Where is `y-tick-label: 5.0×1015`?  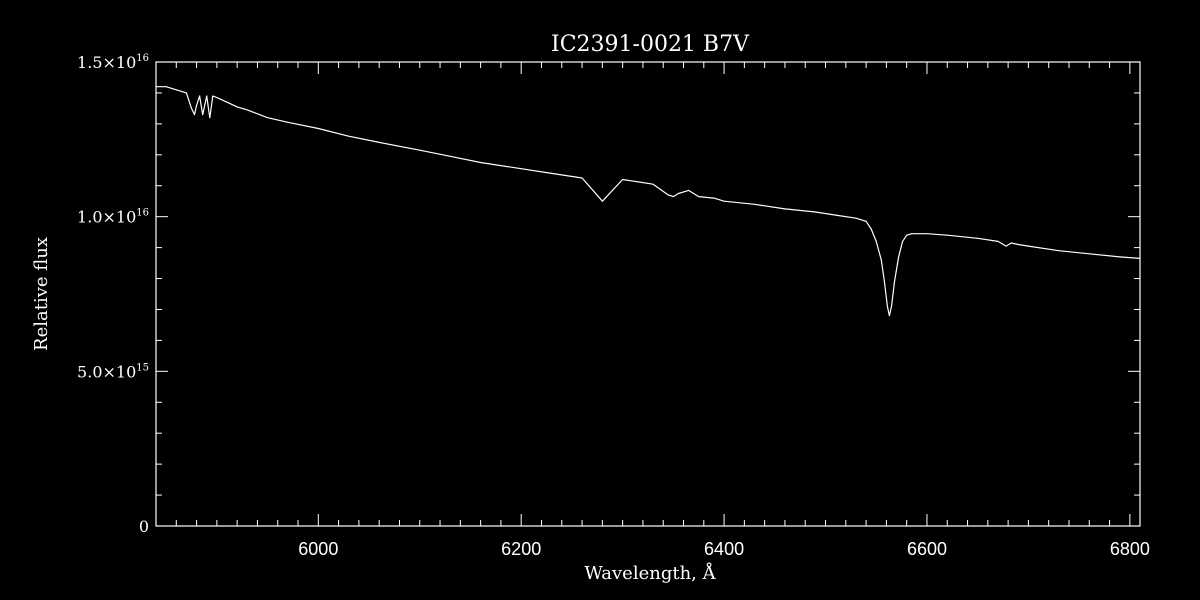 y-tick-label: 5.0×1015 is located at coordinates (113, 371).